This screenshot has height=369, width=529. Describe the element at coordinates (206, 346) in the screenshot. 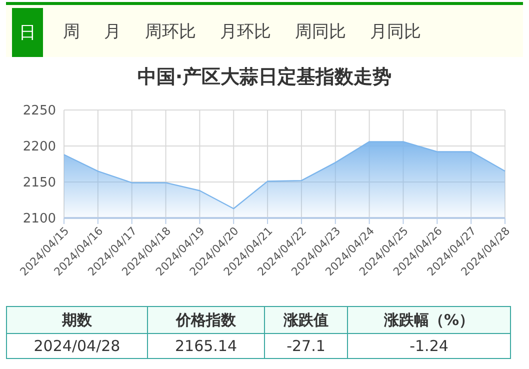

I see `text: 2165.14` at that location.